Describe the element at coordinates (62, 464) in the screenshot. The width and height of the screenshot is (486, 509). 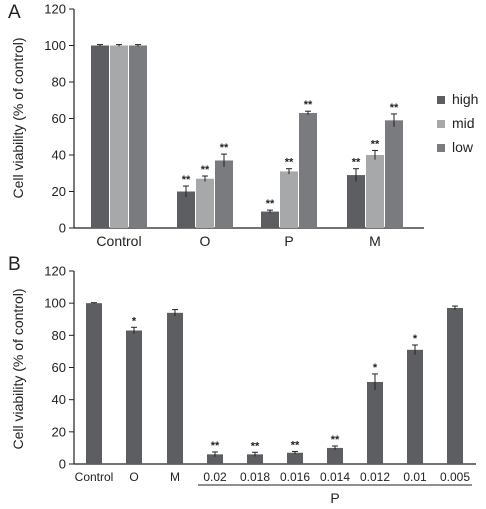
I see `y-tick-label-b: 0` at that location.